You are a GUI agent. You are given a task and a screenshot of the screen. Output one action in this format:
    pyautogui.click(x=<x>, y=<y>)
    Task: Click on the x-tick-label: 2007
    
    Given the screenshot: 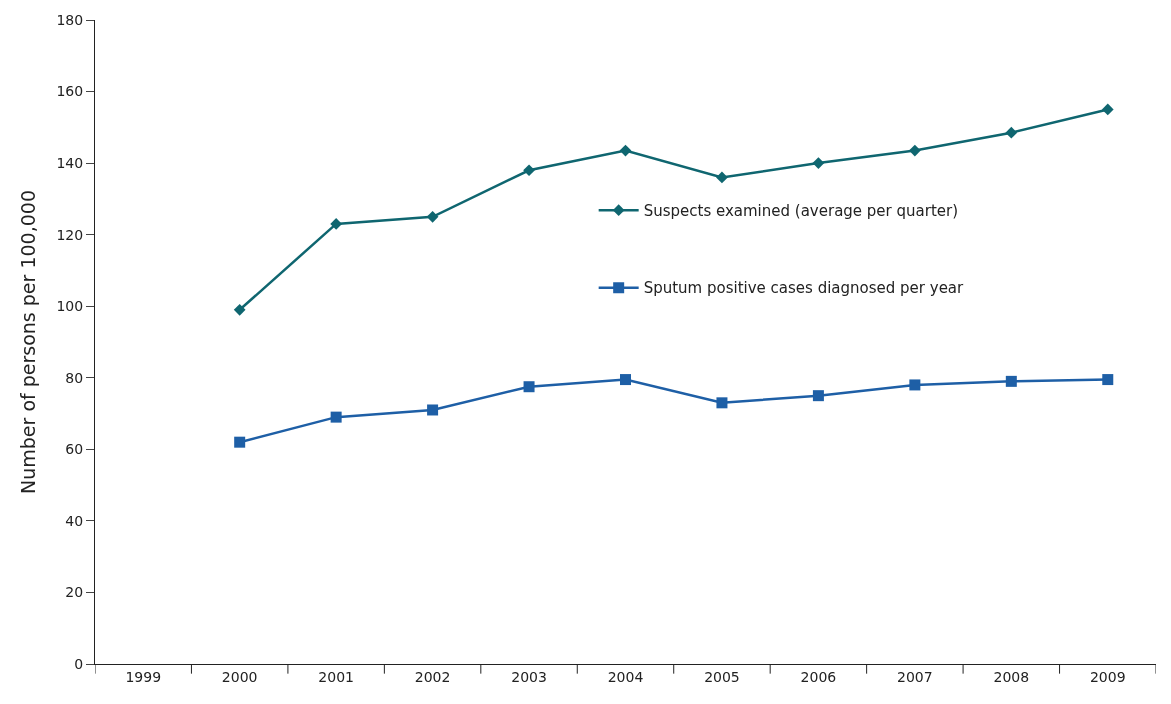 What is the action you would take?
    pyautogui.click(x=915, y=676)
    